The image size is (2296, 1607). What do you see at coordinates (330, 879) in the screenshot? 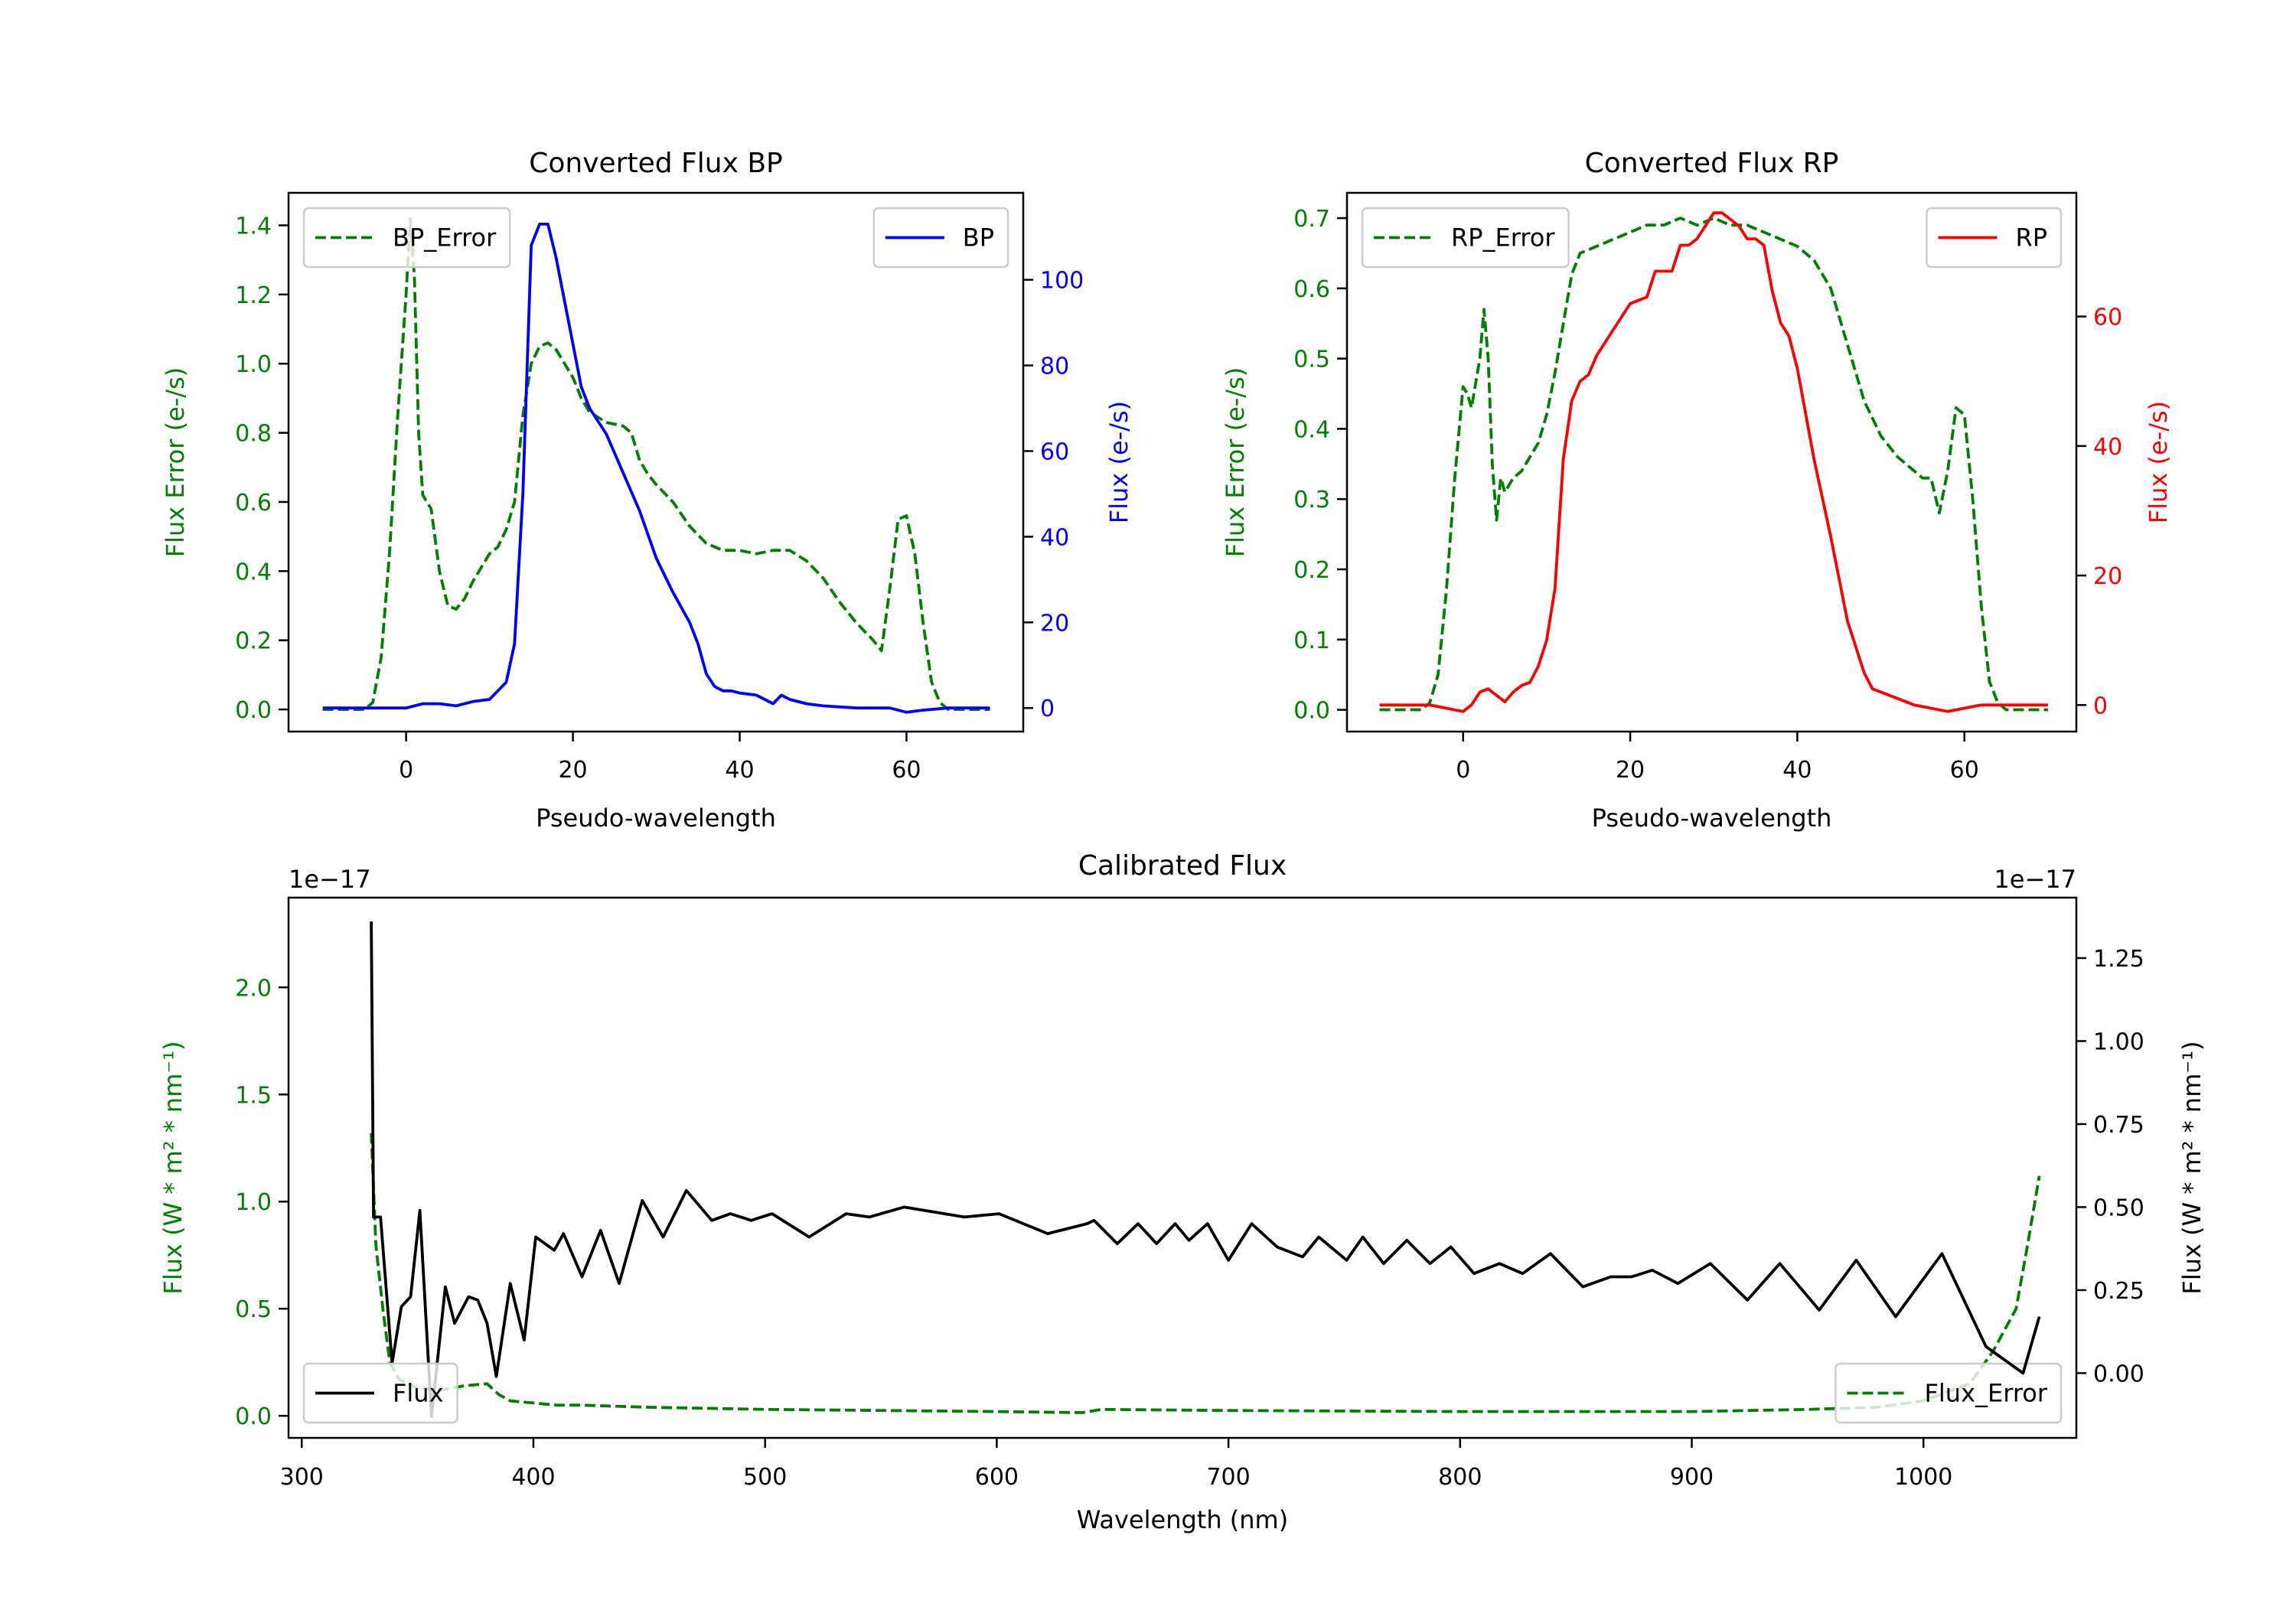
I see `y-left-offset-text: 1e−17` at bounding box center [330, 879].